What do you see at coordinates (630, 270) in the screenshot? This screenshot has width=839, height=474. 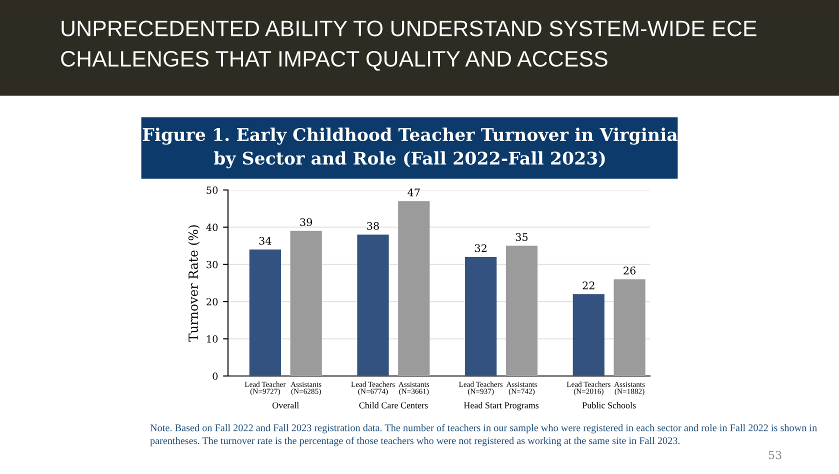 I see `data-label: 26` at bounding box center [630, 270].